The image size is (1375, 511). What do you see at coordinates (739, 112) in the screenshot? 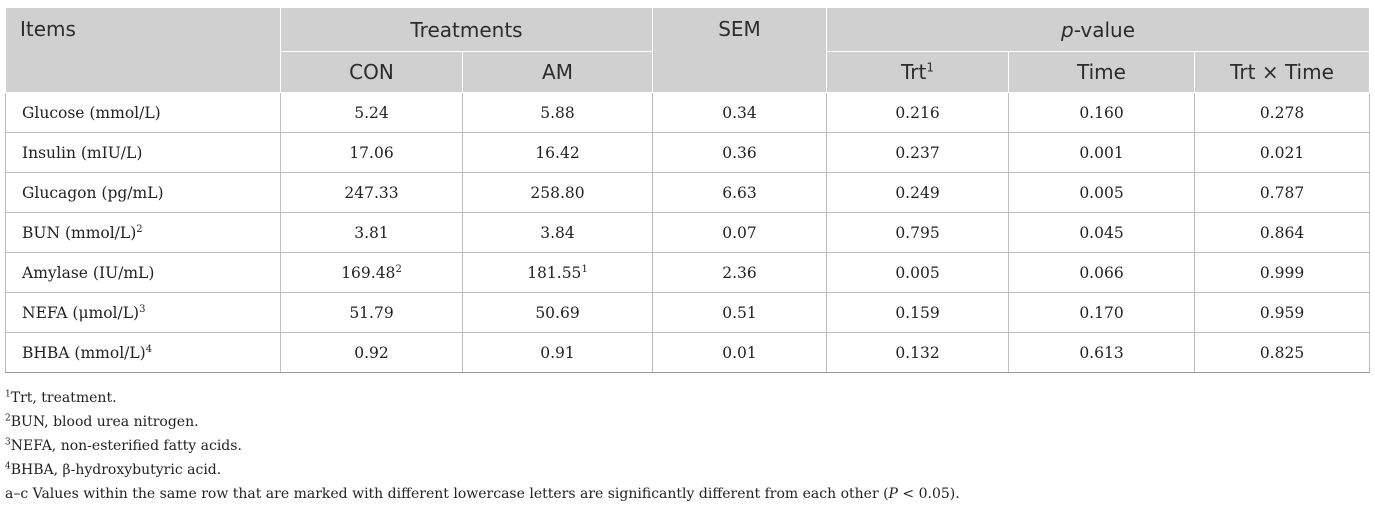
I see `cell-sem: 0.34` at bounding box center [739, 112].